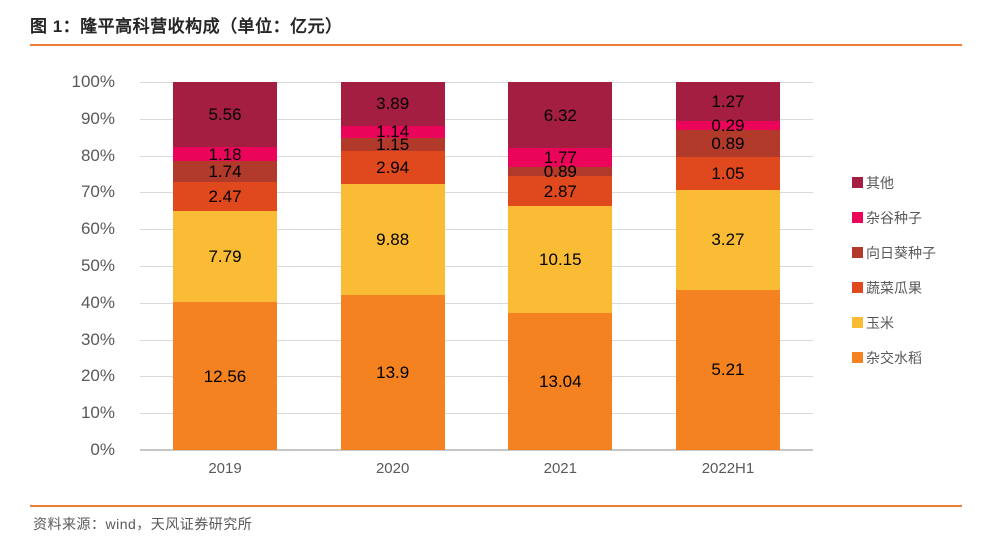 The height and width of the screenshot is (553, 992). I want to click on legend-item-蔬菜瓜果: 蔬菜瓜果, so click(894, 287).